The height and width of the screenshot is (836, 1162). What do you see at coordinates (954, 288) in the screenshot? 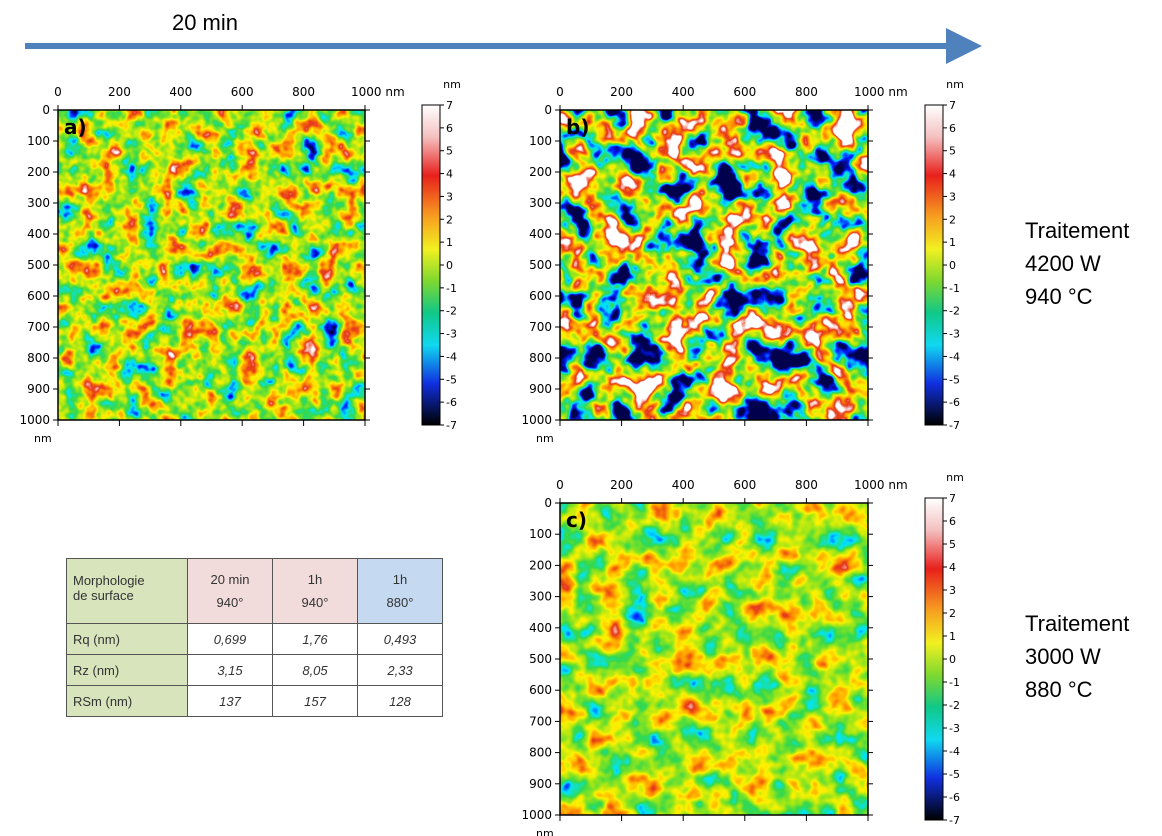
I see `colorbar-tick-label: -1` at bounding box center [954, 288].